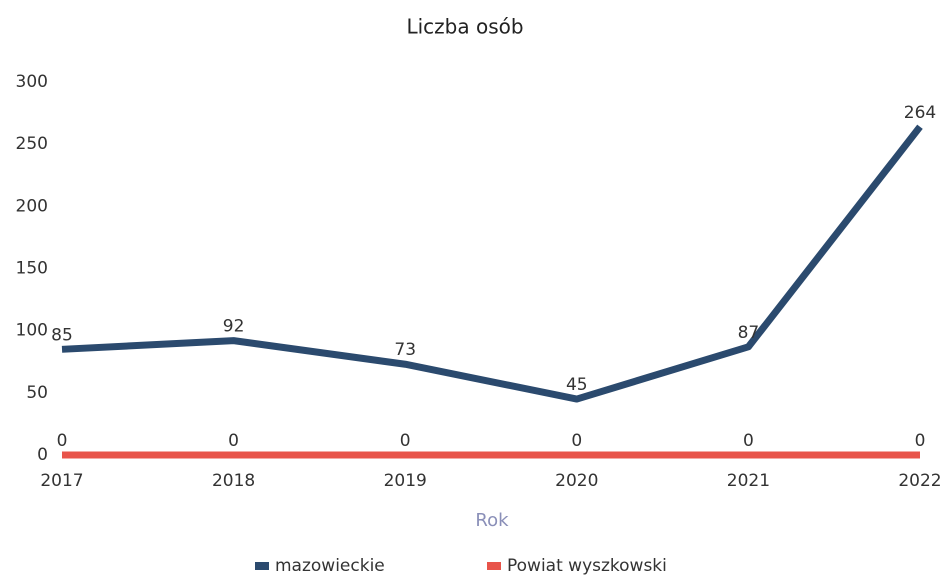 Image resolution: width=948 pixels, height=578 pixels. Describe the element at coordinates (464, 27) in the screenshot. I see `chart-title: Liczba osób` at that location.